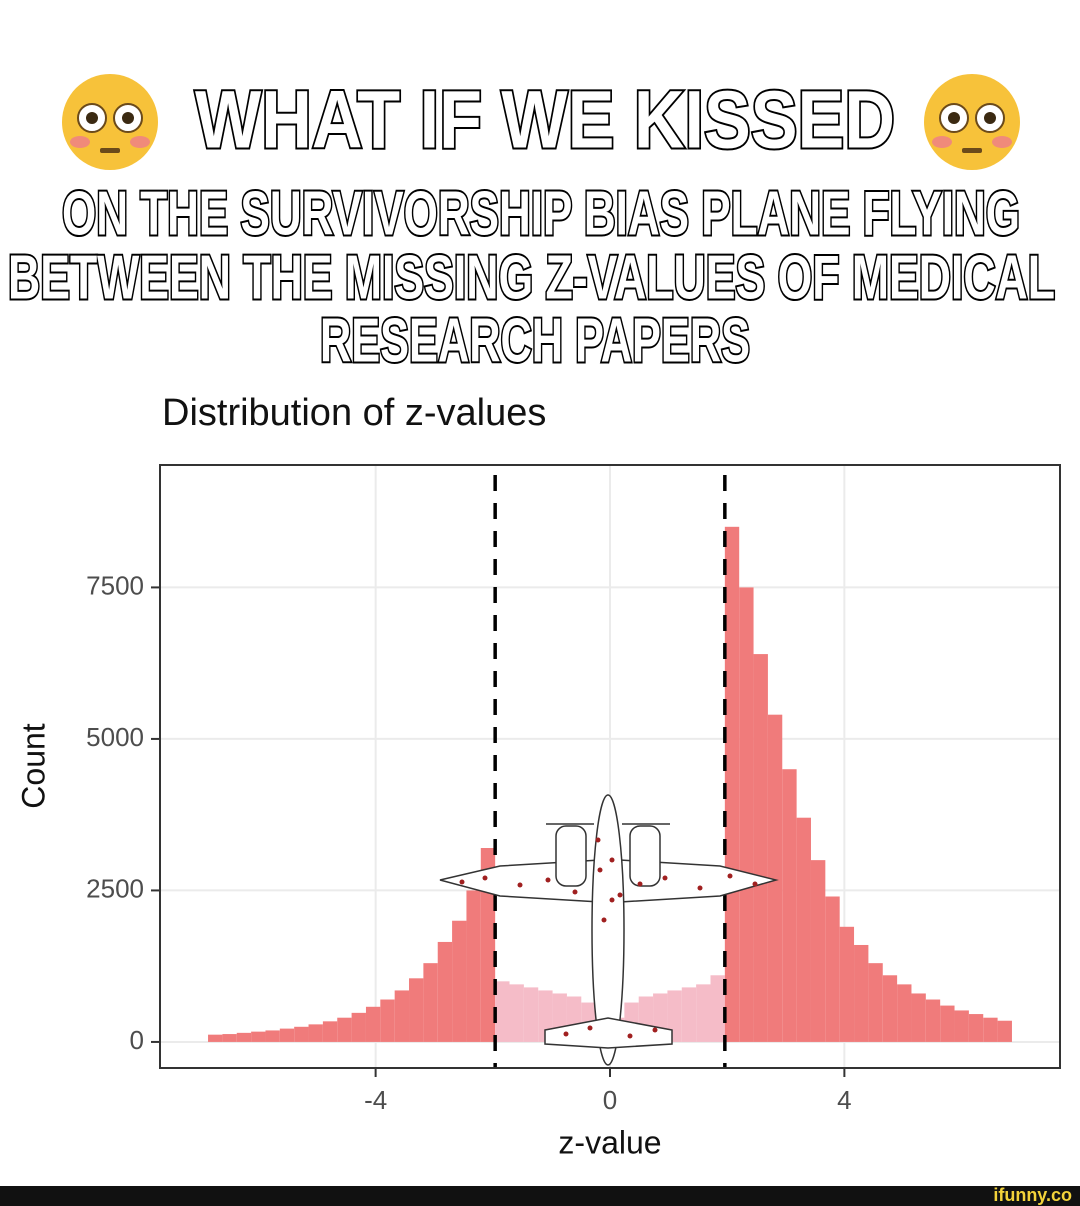  What do you see at coordinates (115, 888) in the screenshot?
I see `y-tick-label: 2500` at bounding box center [115, 888].